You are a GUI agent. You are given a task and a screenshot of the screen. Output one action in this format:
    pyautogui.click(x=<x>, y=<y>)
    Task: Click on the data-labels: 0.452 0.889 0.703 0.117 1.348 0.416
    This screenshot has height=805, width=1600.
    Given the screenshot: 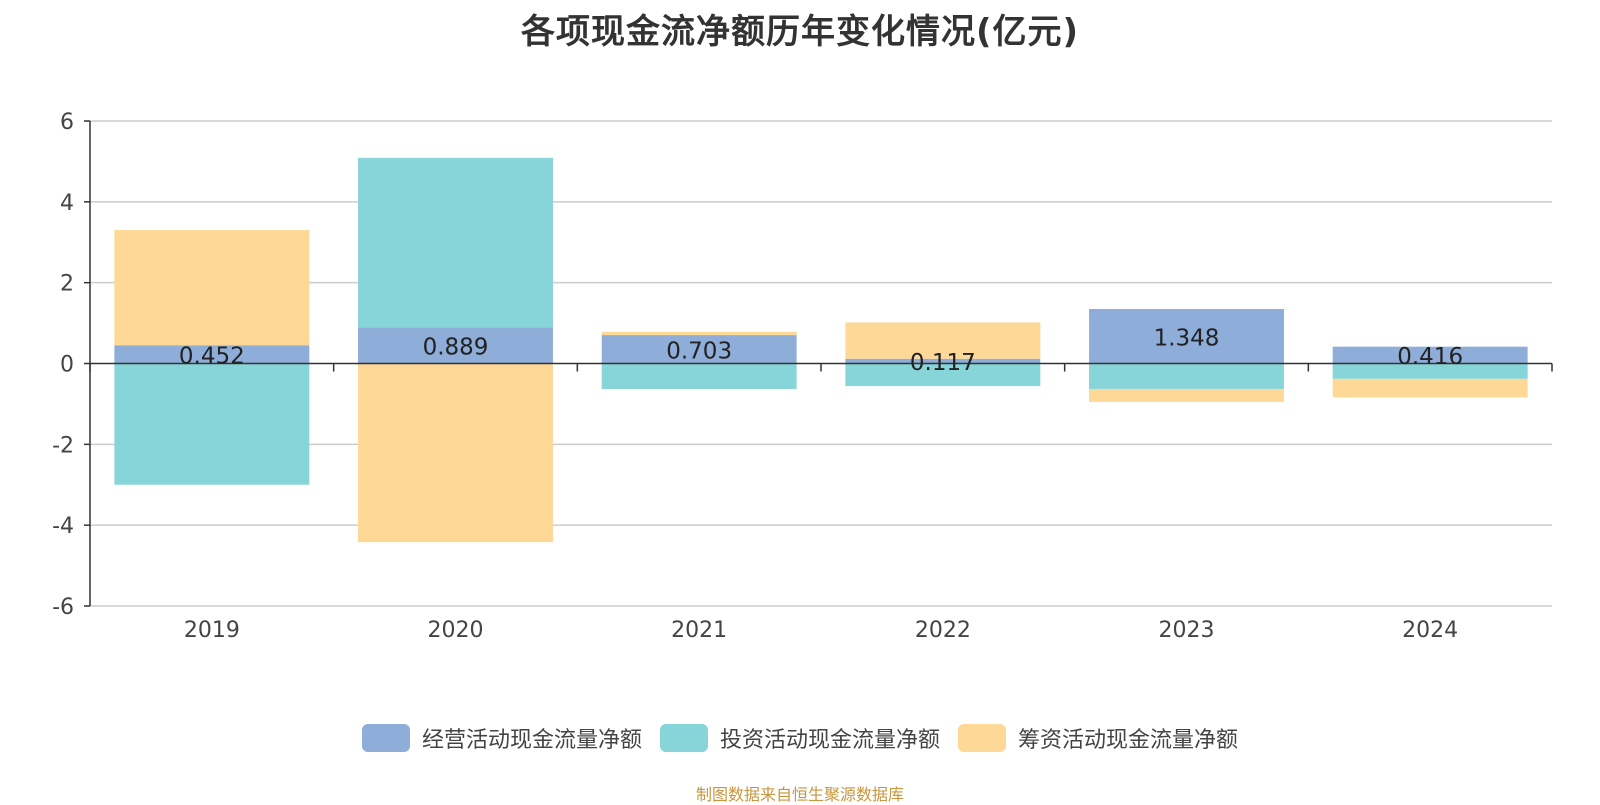 What is the action you would take?
    pyautogui.click(x=821, y=350)
    